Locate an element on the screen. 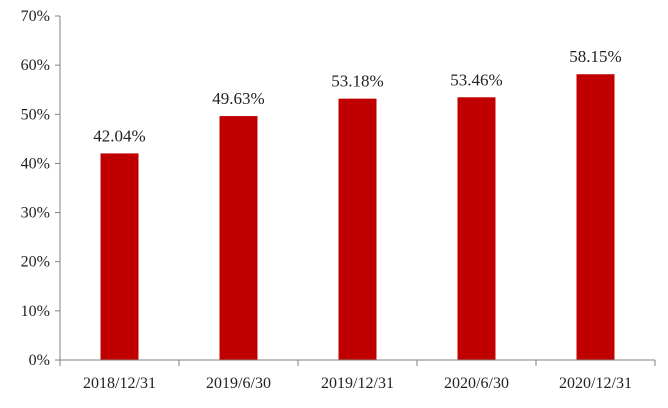  y-axis: 0% 10% 20% 30% 40% 50% 60% 70% is located at coordinates (41, 188).